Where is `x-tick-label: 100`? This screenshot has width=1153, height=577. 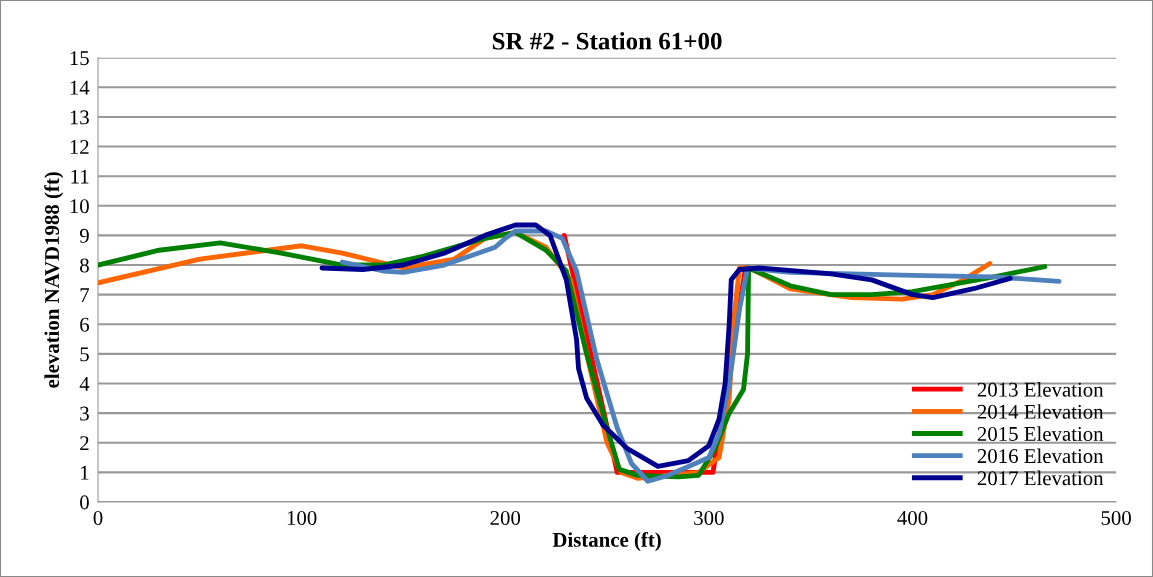
x-tick-label: 100 is located at coordinates (302, 517).